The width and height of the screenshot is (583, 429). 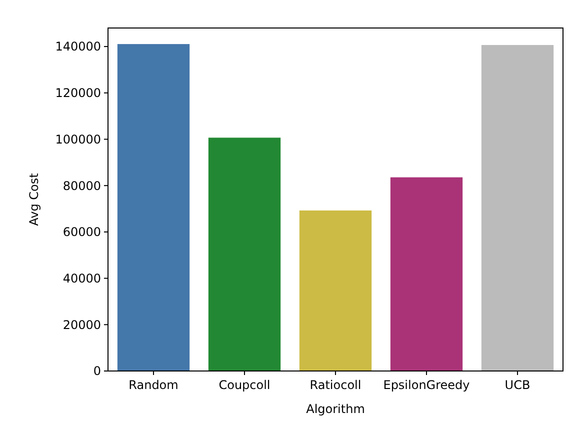 I want to click on y-tick-label: 60000, so click(x=81, y=232).